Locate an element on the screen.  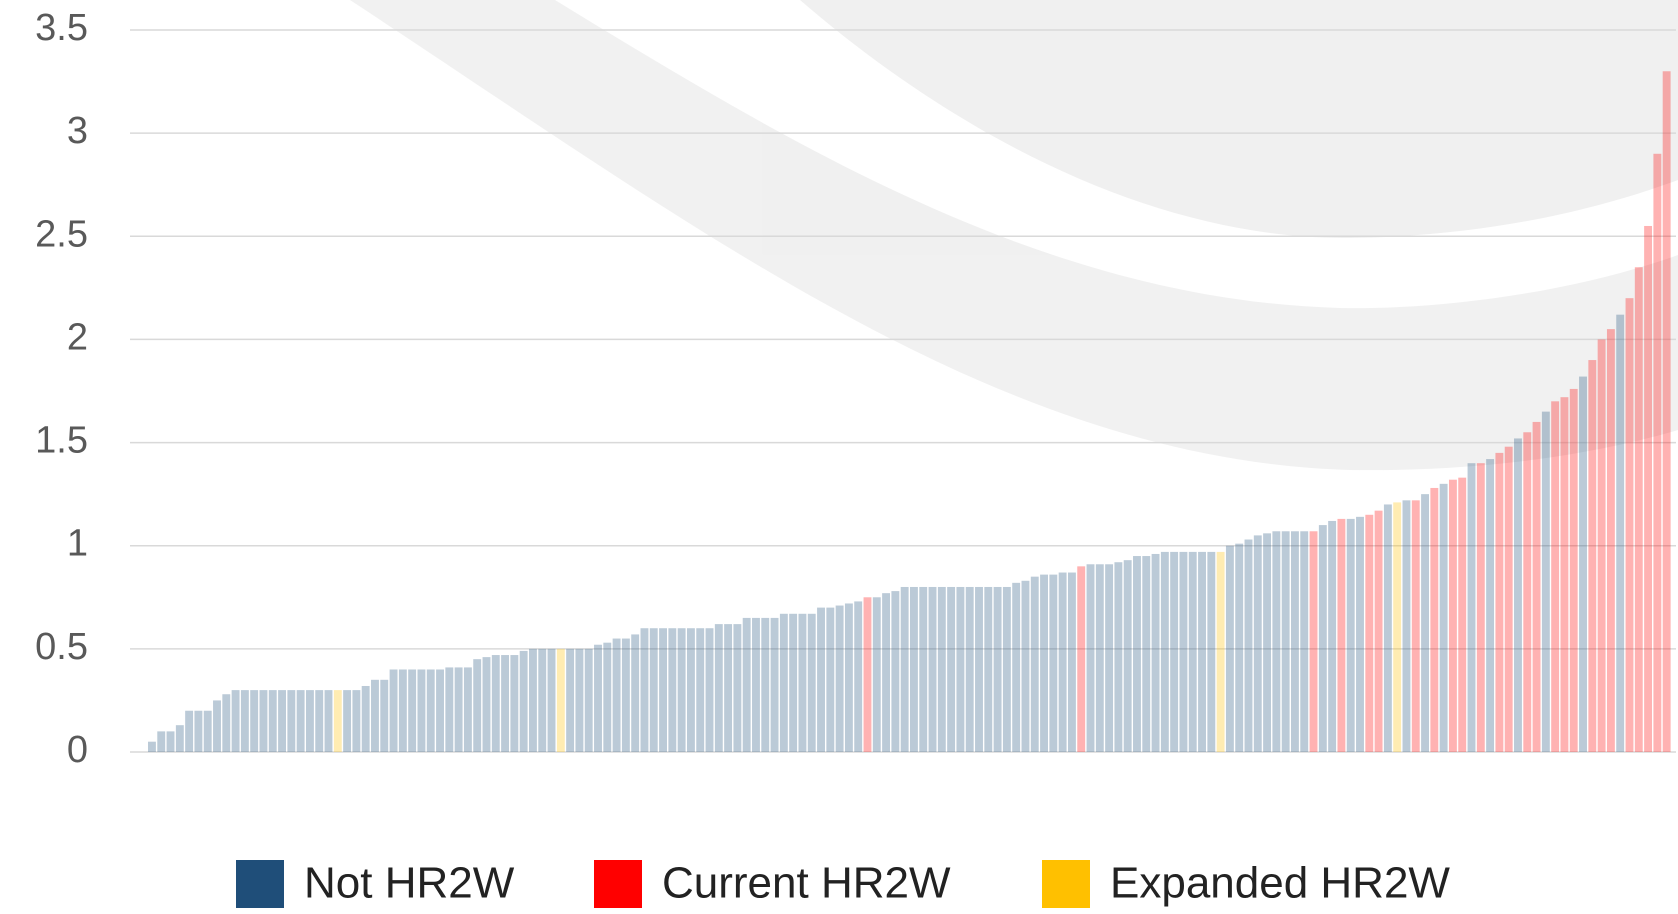
y-tick-label: 0 is located at coordinates (77, 750).